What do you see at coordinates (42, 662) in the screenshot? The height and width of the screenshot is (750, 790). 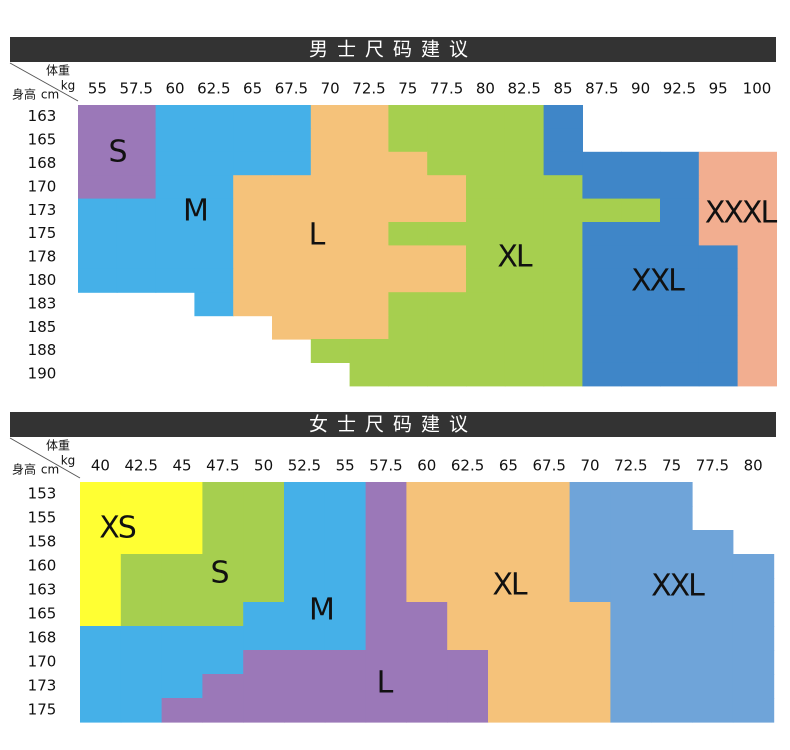 I see `height-label: 170` at bounding box center [42, 662].